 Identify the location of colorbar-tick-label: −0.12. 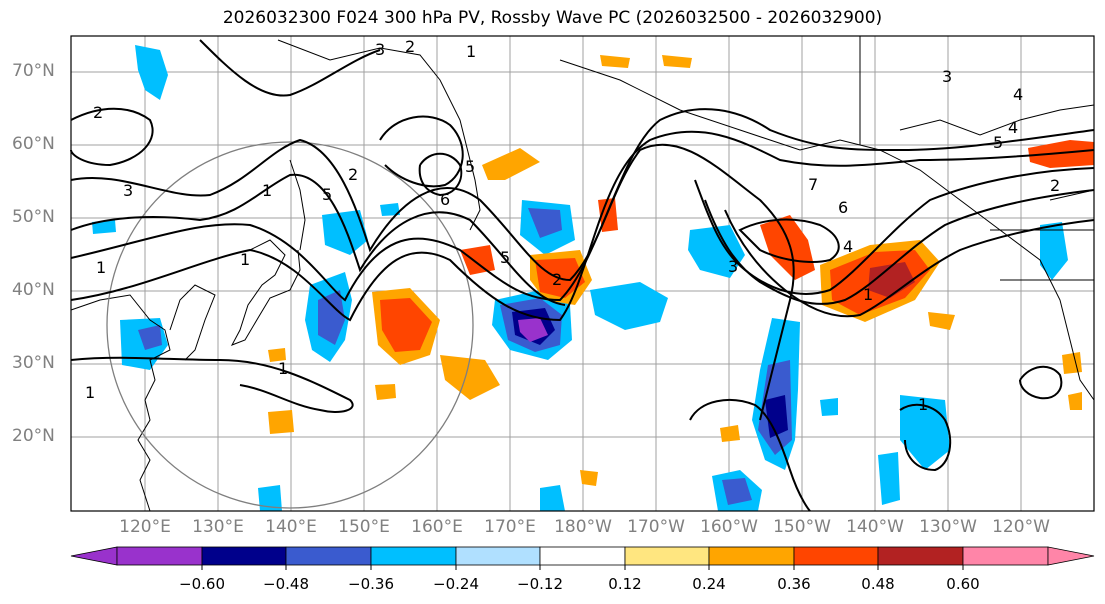
(540, 584).